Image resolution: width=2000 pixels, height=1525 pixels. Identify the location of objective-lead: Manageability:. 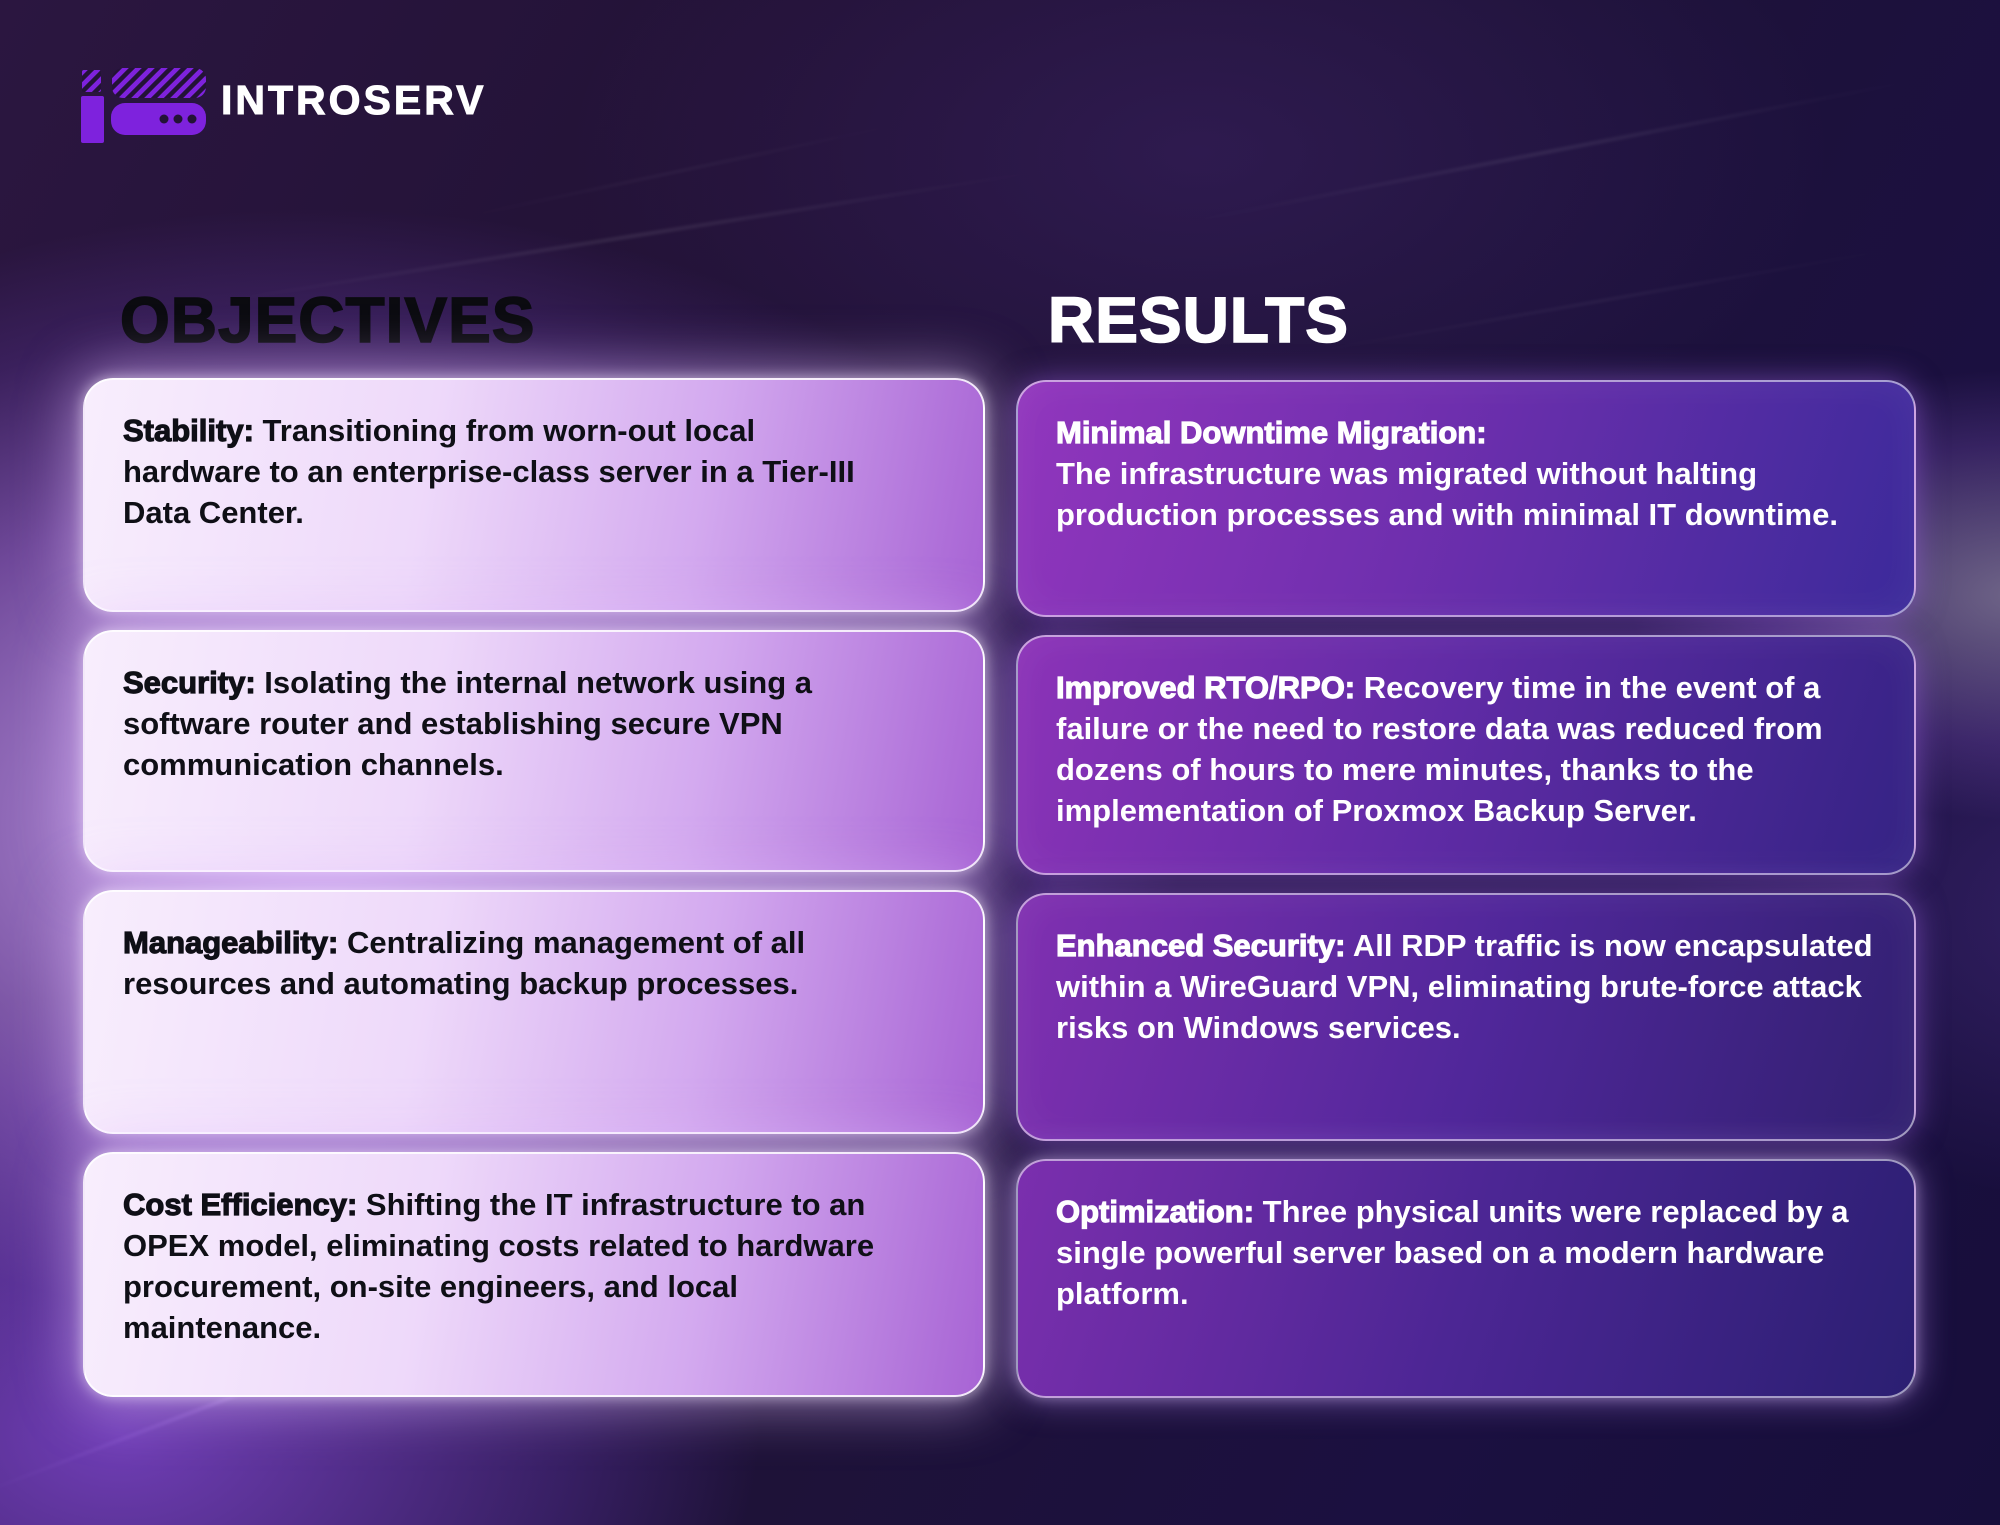
(230, 942).